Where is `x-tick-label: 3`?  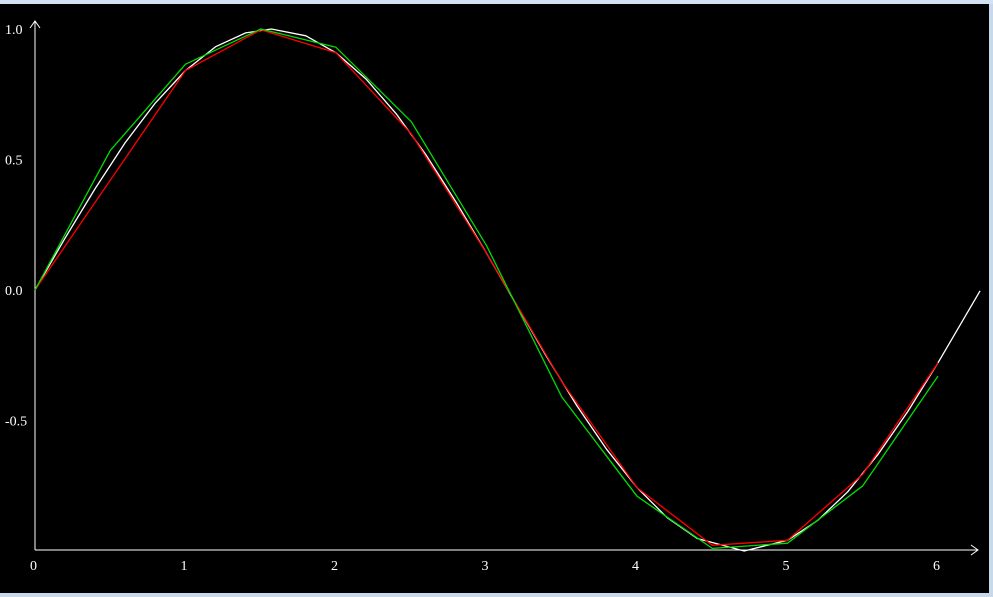 x-tick-label: 3 is located at coordinates (485, 566).